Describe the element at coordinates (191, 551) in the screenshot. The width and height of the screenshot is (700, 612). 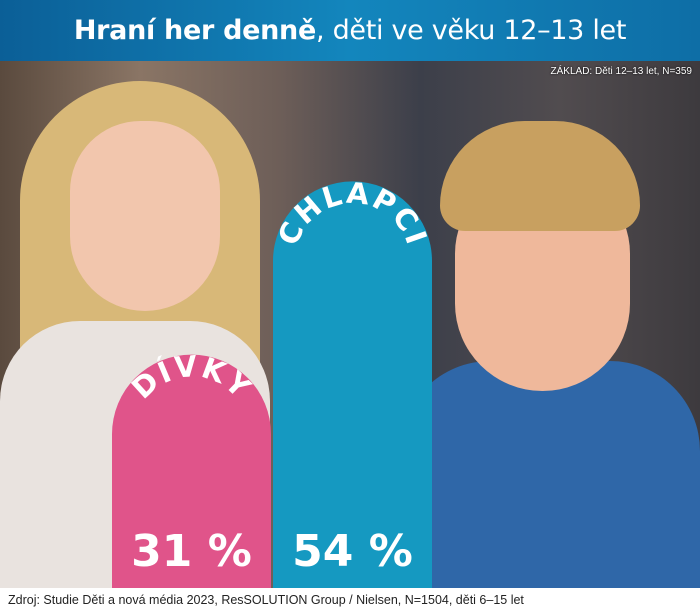
I see `value-label: 31 %` at that location.